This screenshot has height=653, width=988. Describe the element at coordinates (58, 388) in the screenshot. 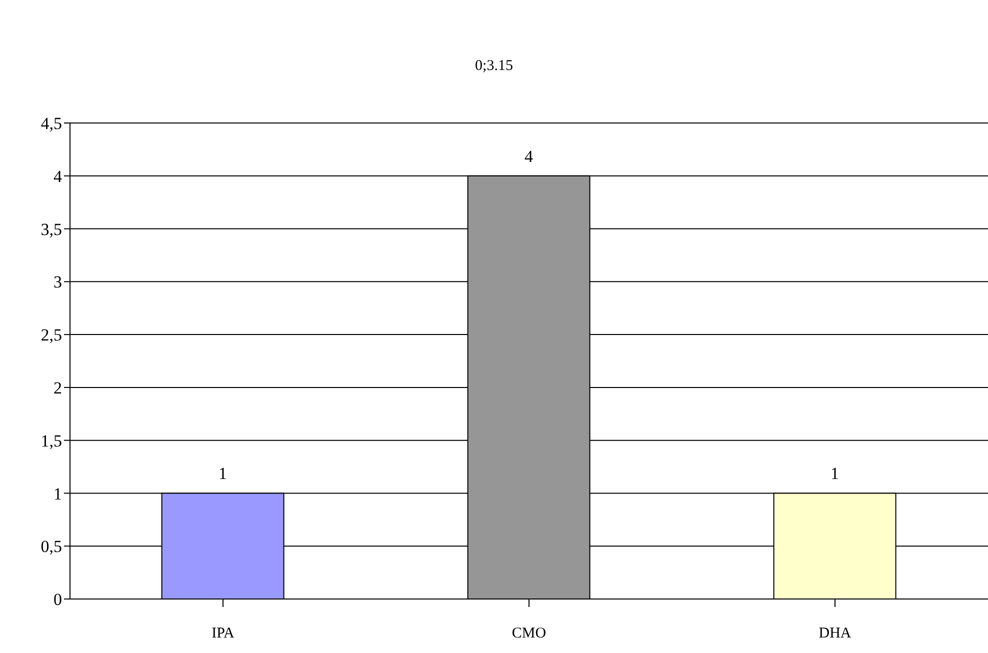

I see `y-tick-label: 2` at that location.